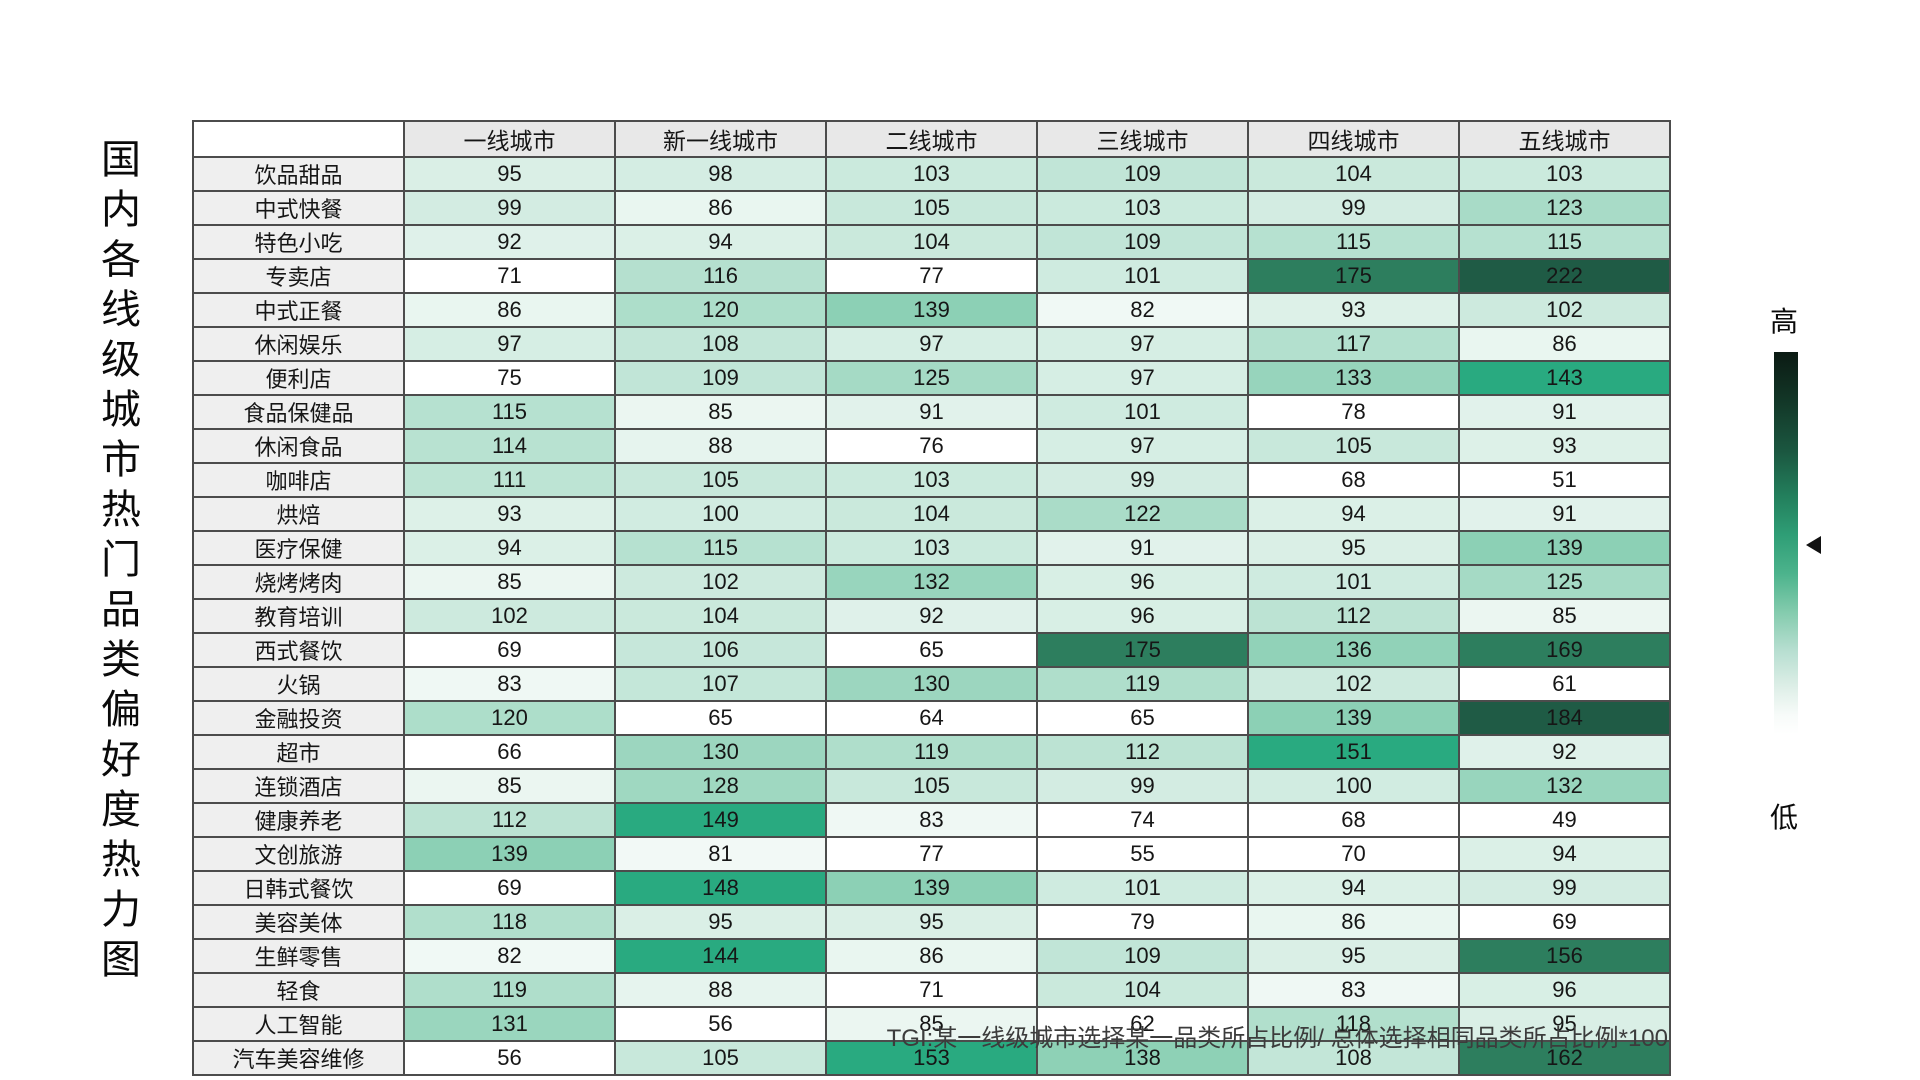 The height and width of the screenshot is (1080, 1920). I want to click on heatmap-cell: 175, so click(1353, 276).